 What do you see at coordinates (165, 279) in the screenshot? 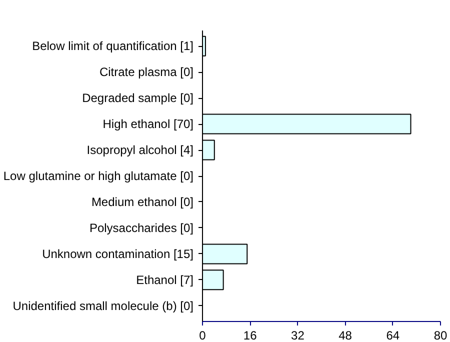
I see `y-tick-label: Ethanol [7]` at bounding box center [165, 279].